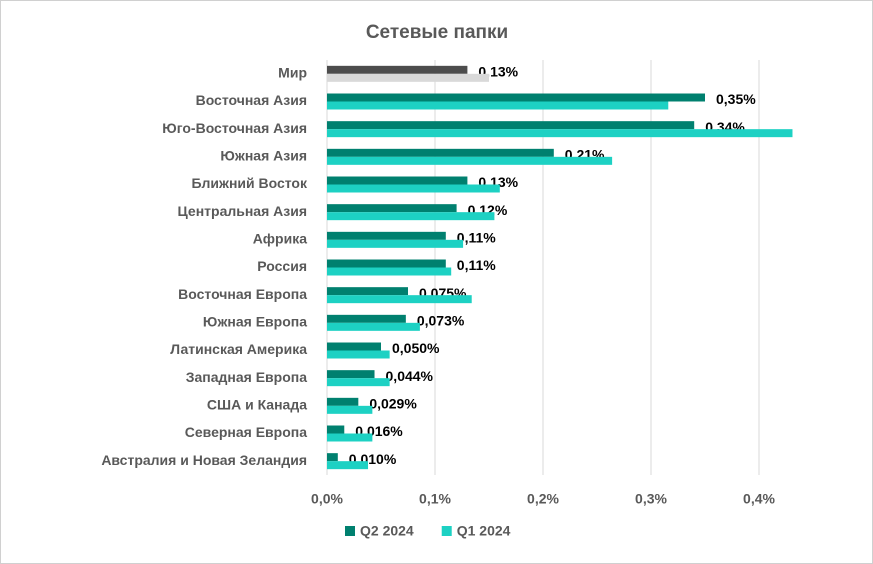 The width and height of the screenshot is (873, 564). Describe the element at coordinates (282, 266) in the screenshot. I see `y-tick-label: Россия` at that location.